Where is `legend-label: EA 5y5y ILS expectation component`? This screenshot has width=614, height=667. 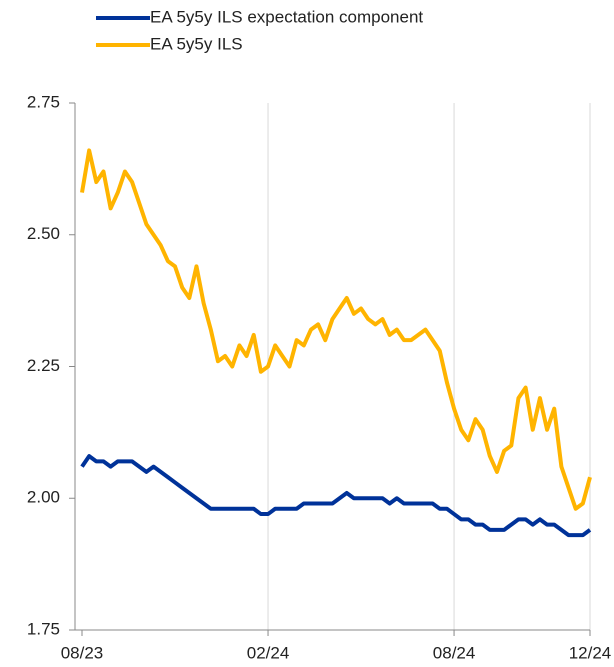
legend-label: EA 5y5y ILS expectation component is located at coordinates (286, 16).